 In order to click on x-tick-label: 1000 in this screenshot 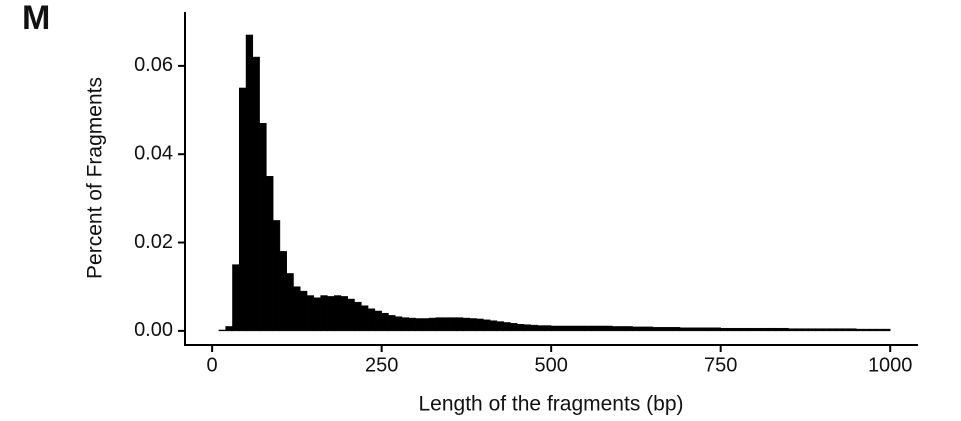, I will do `click(890, 365)`.